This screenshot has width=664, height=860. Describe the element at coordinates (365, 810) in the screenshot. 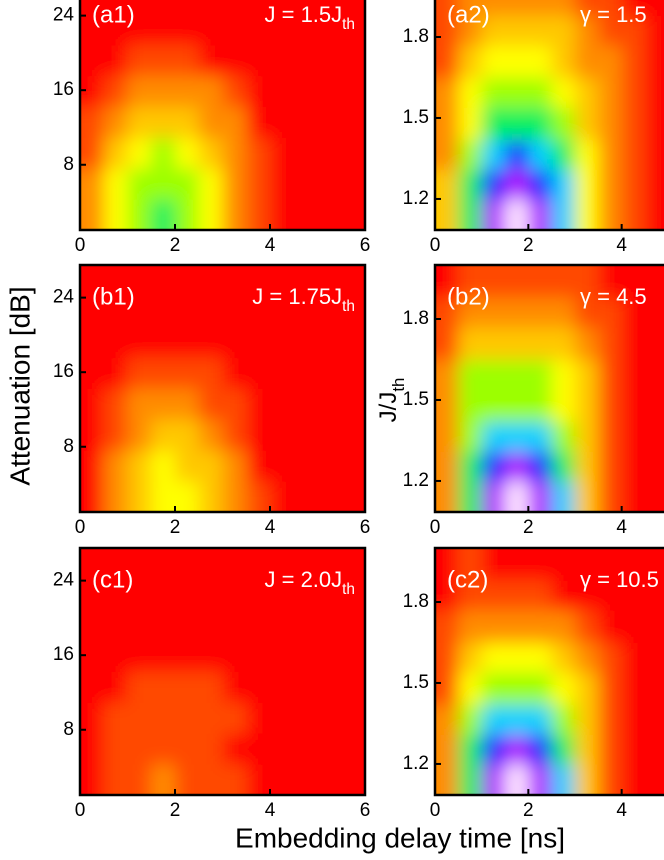

I see `x-tick-label: 6` at that location.